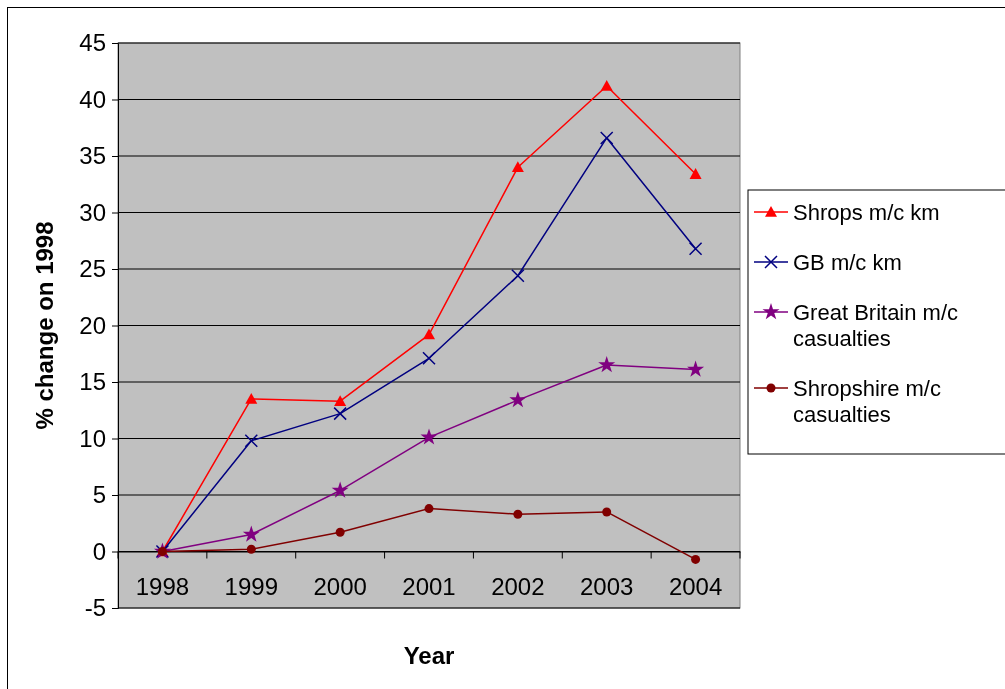  Describe the element at coordinates (44, 325) in the screenshot. I see `y-axis-title: % change on 1998` at that location.